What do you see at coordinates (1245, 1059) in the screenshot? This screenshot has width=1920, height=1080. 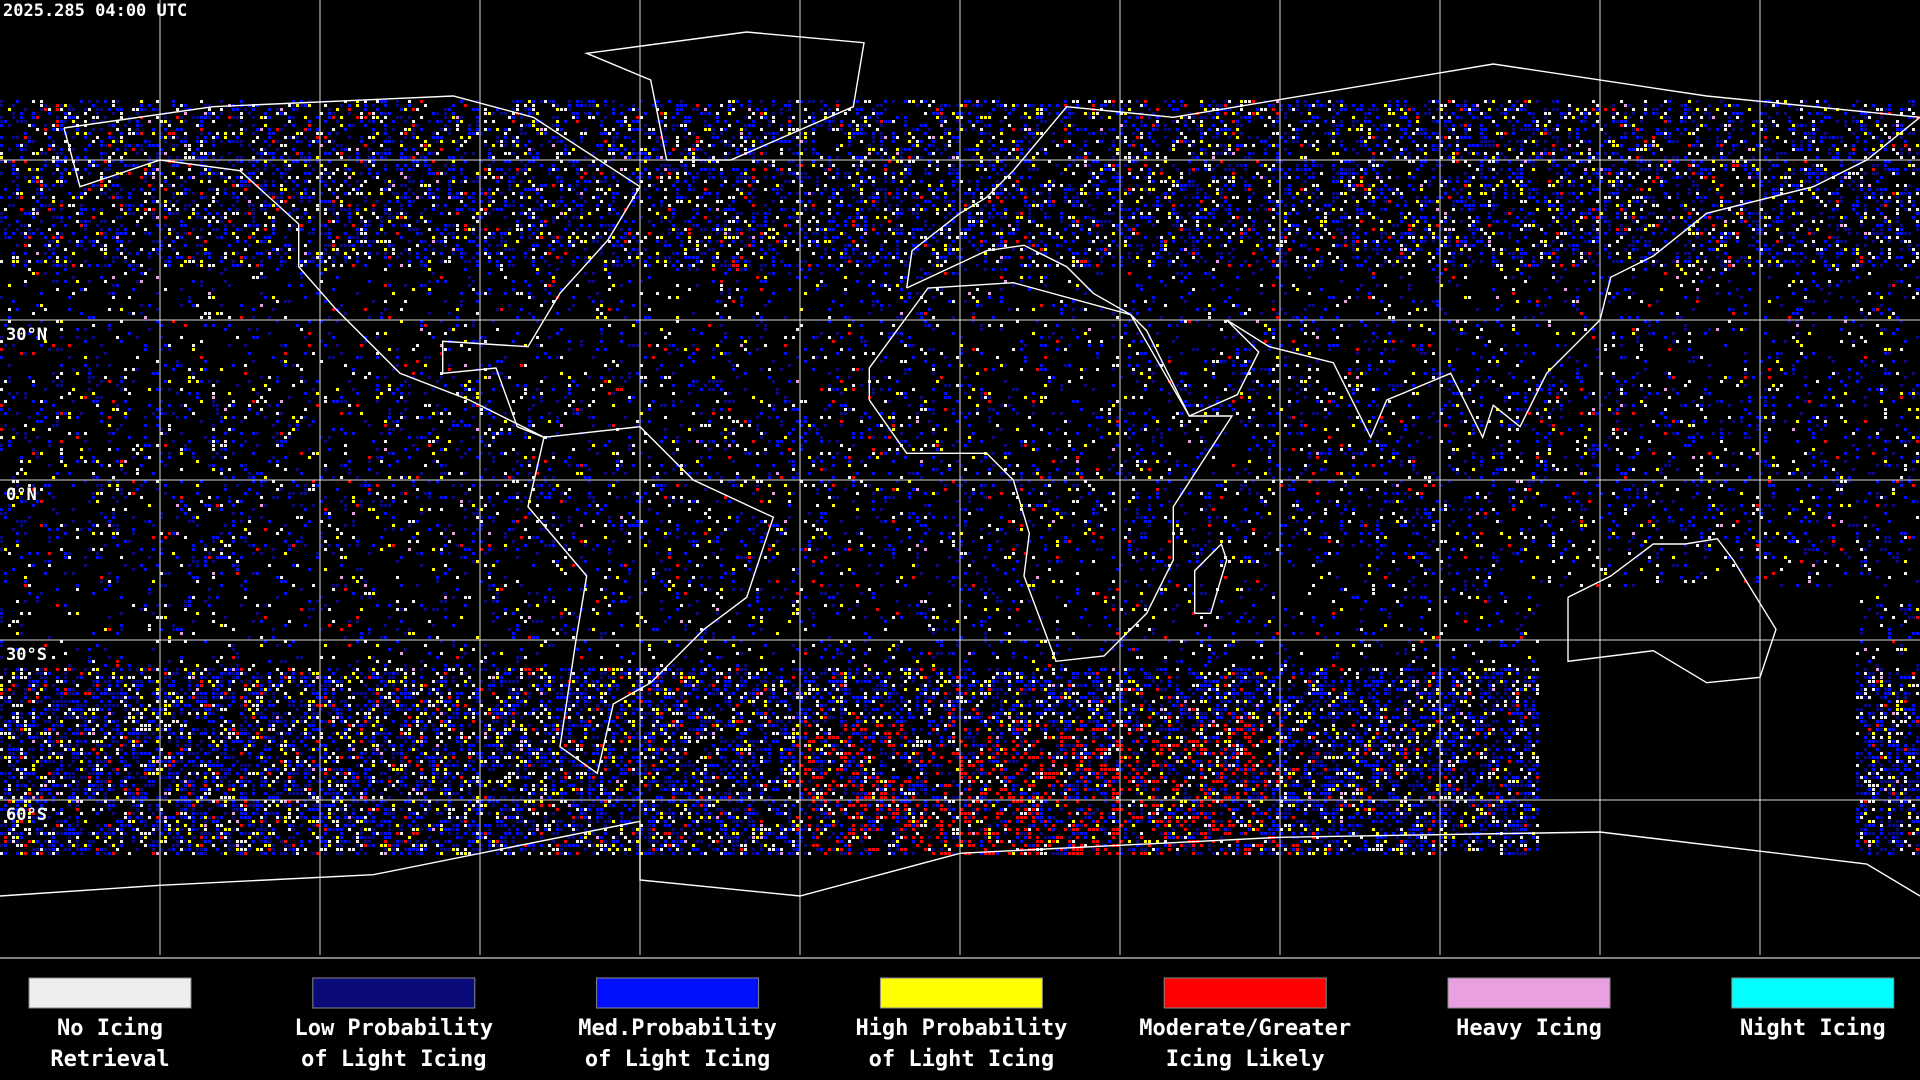 I see `legend-label: Icing Likely` at bounding box center [1245, 1059].